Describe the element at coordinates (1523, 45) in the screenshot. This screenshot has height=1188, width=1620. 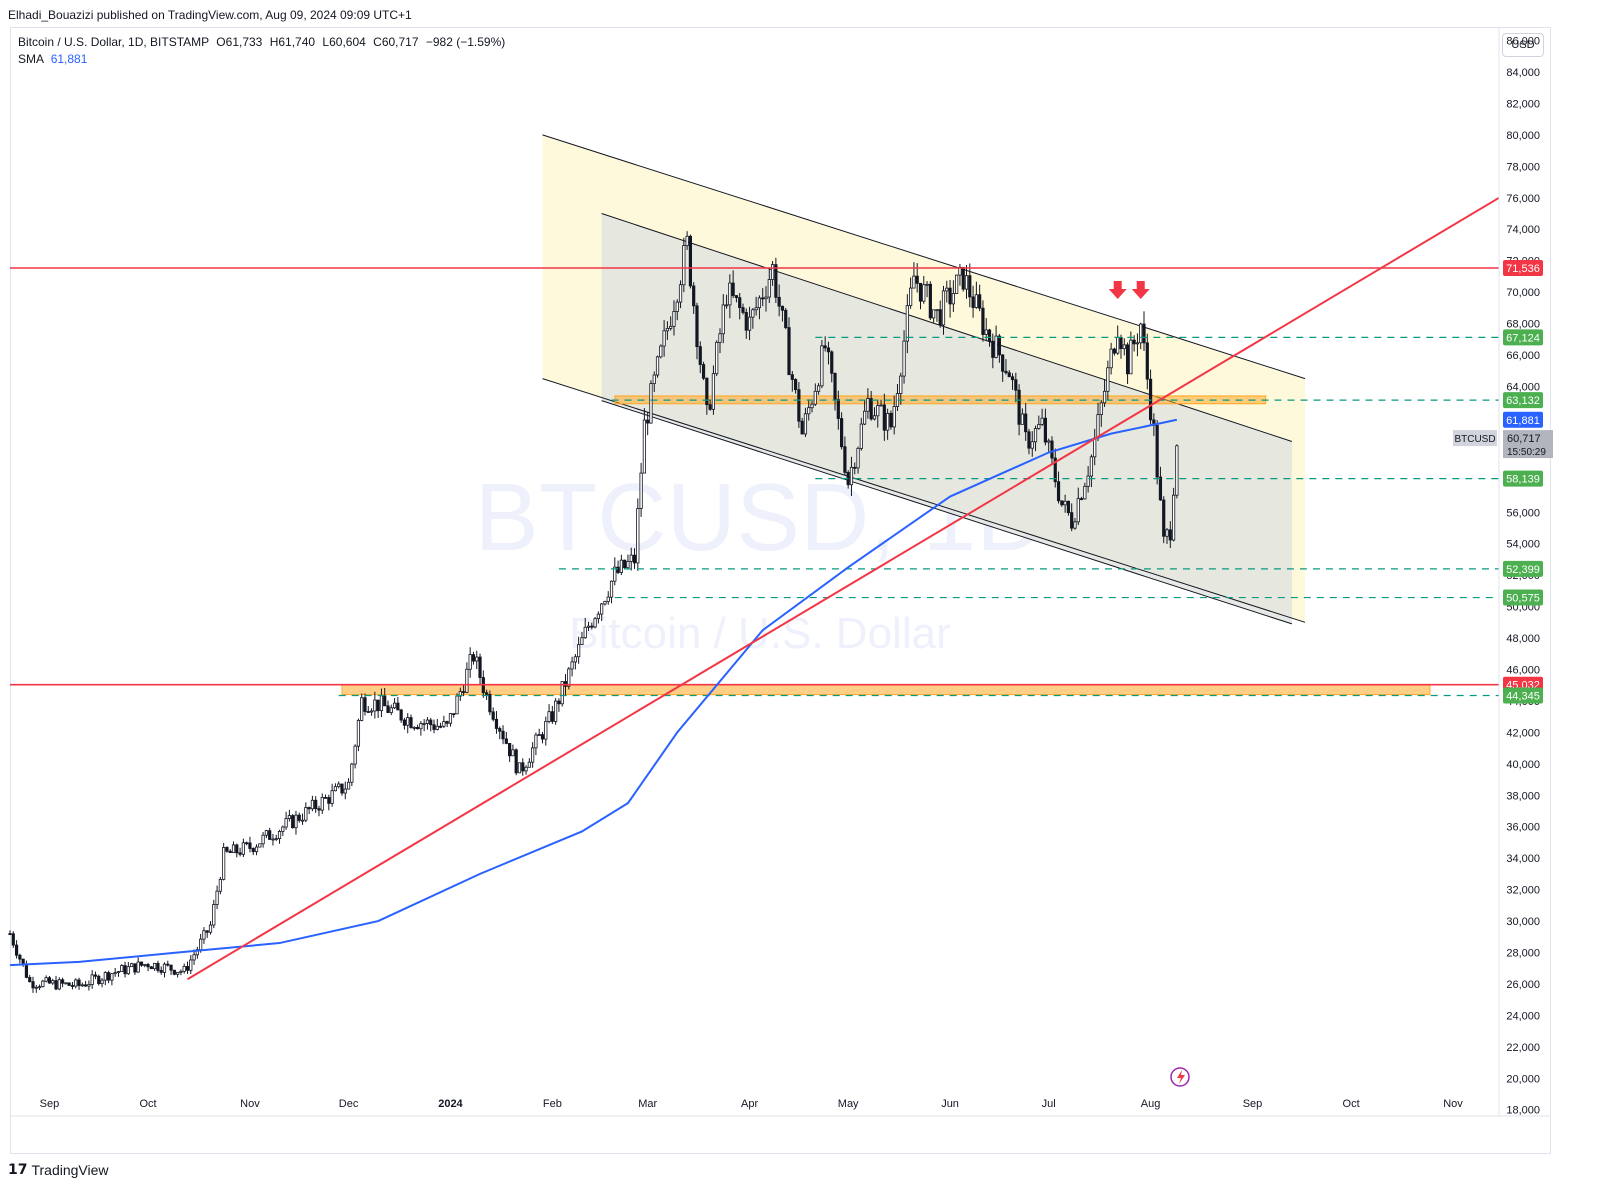
I see `currency-button: USD` at that location.